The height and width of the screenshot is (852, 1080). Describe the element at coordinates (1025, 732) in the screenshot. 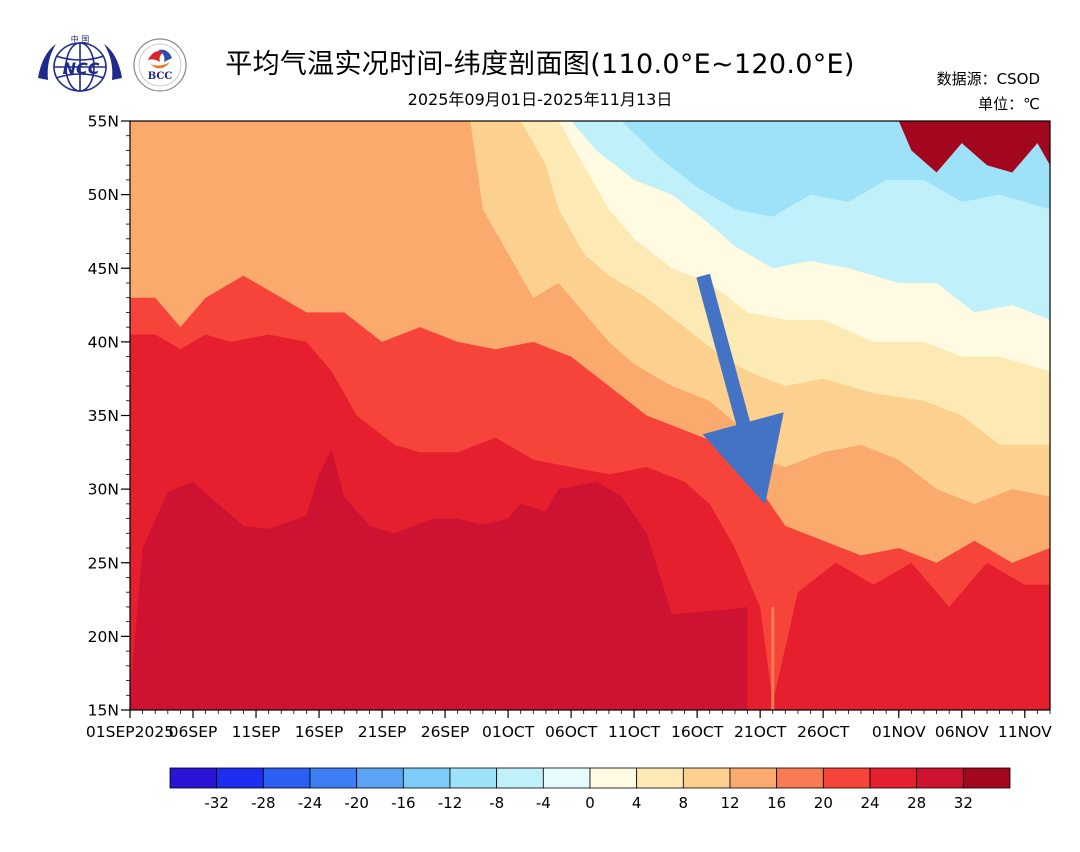

I see `x-tick-label: 11NOV` at that location.